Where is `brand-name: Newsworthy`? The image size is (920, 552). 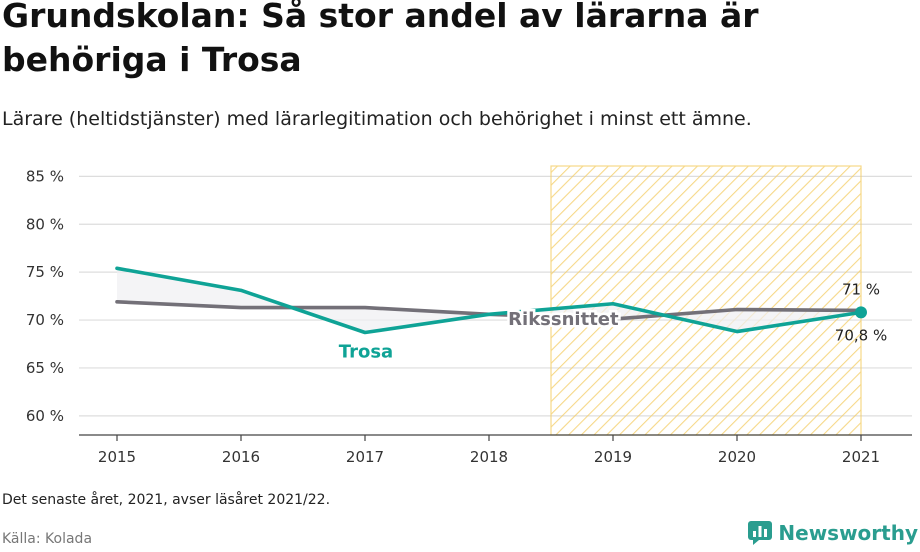 brand-name: Newsworthy is located at coordinates (848, 533).